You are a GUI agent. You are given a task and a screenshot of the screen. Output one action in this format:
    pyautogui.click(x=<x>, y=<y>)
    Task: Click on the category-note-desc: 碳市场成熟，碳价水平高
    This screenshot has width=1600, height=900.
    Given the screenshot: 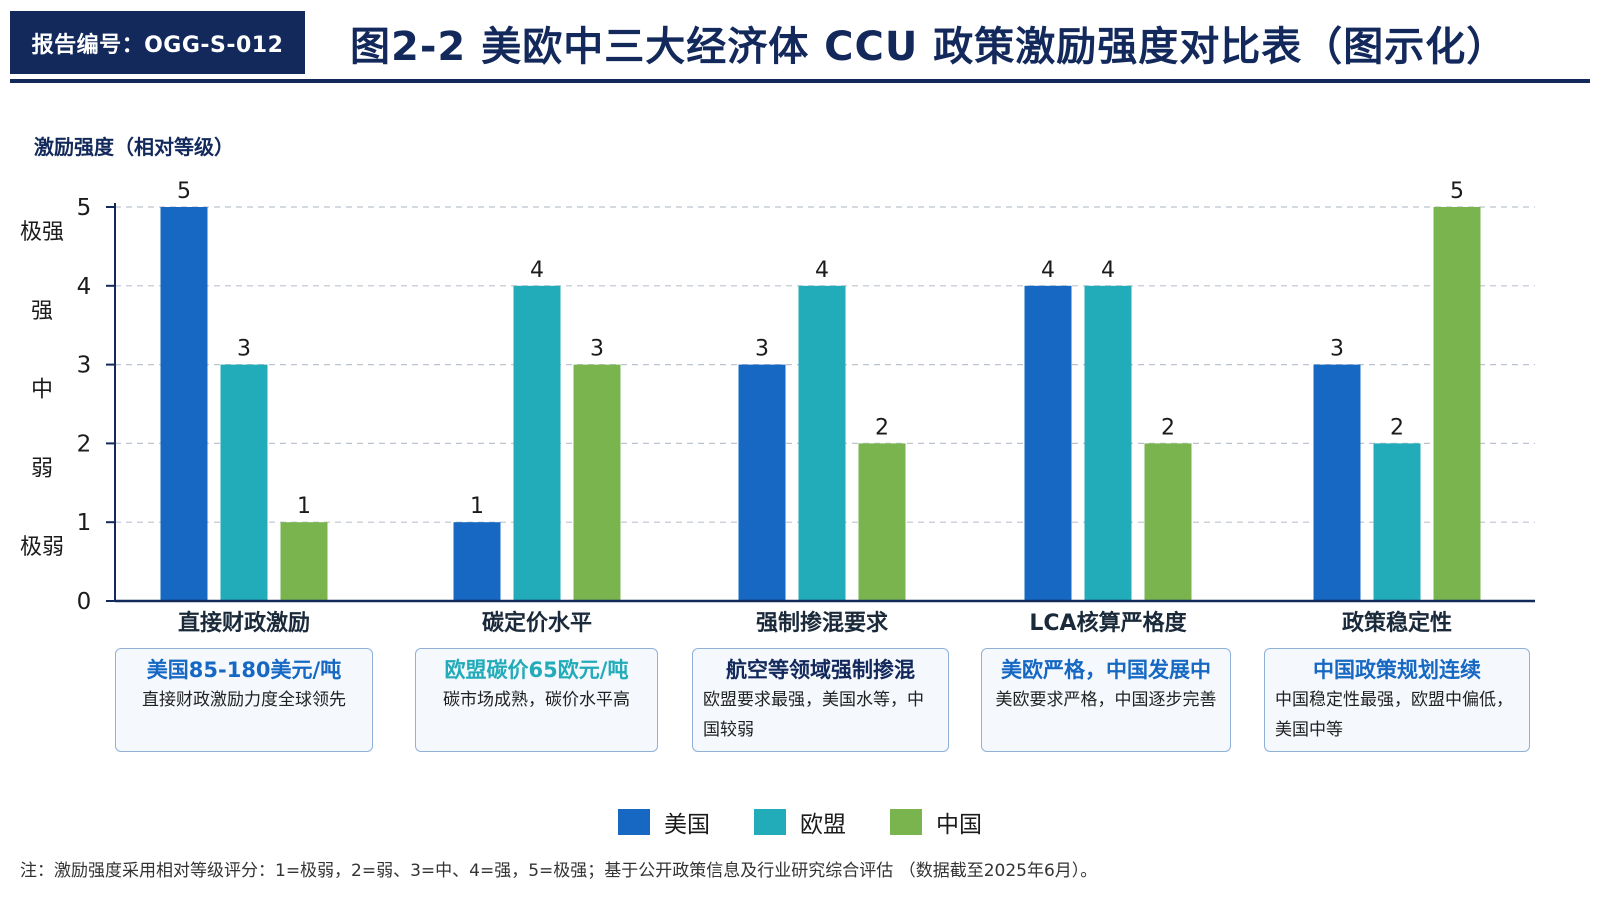 What is the action you would take?
    pyautogui.click(x=536, y=700)
    